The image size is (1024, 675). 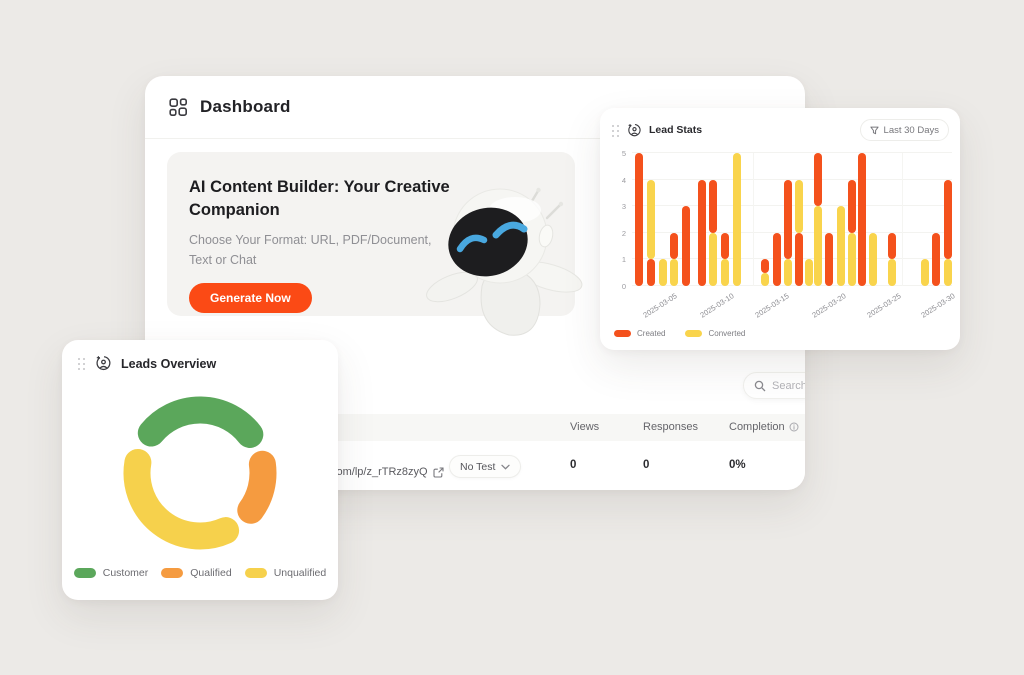 I want to click on x-tick-label: 2025-03-20, so click(x=829, y=305).